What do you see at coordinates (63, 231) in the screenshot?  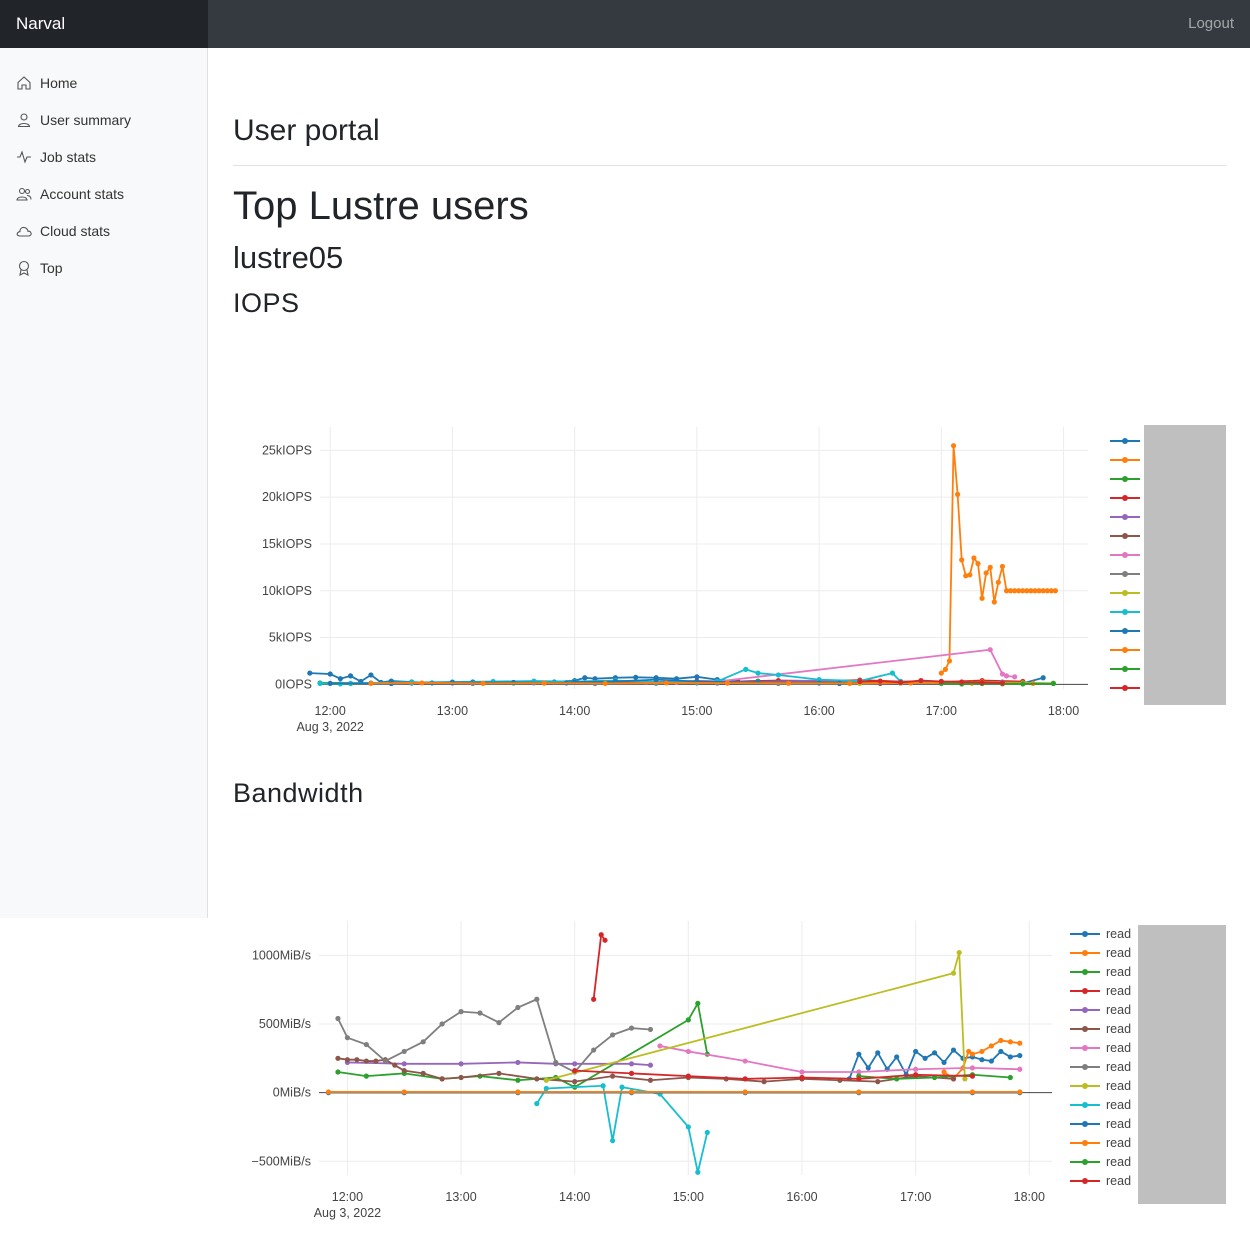 I see `sidebar-item-cloud-stats: Cloud stats` at bounding box center [63, 231].